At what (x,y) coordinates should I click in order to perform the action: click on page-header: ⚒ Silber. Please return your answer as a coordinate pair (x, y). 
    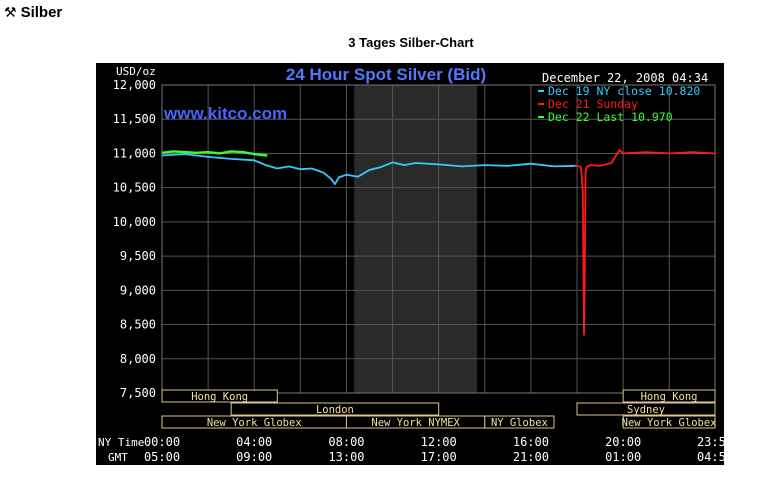
    Looking at the image, I should click on (33, 12).